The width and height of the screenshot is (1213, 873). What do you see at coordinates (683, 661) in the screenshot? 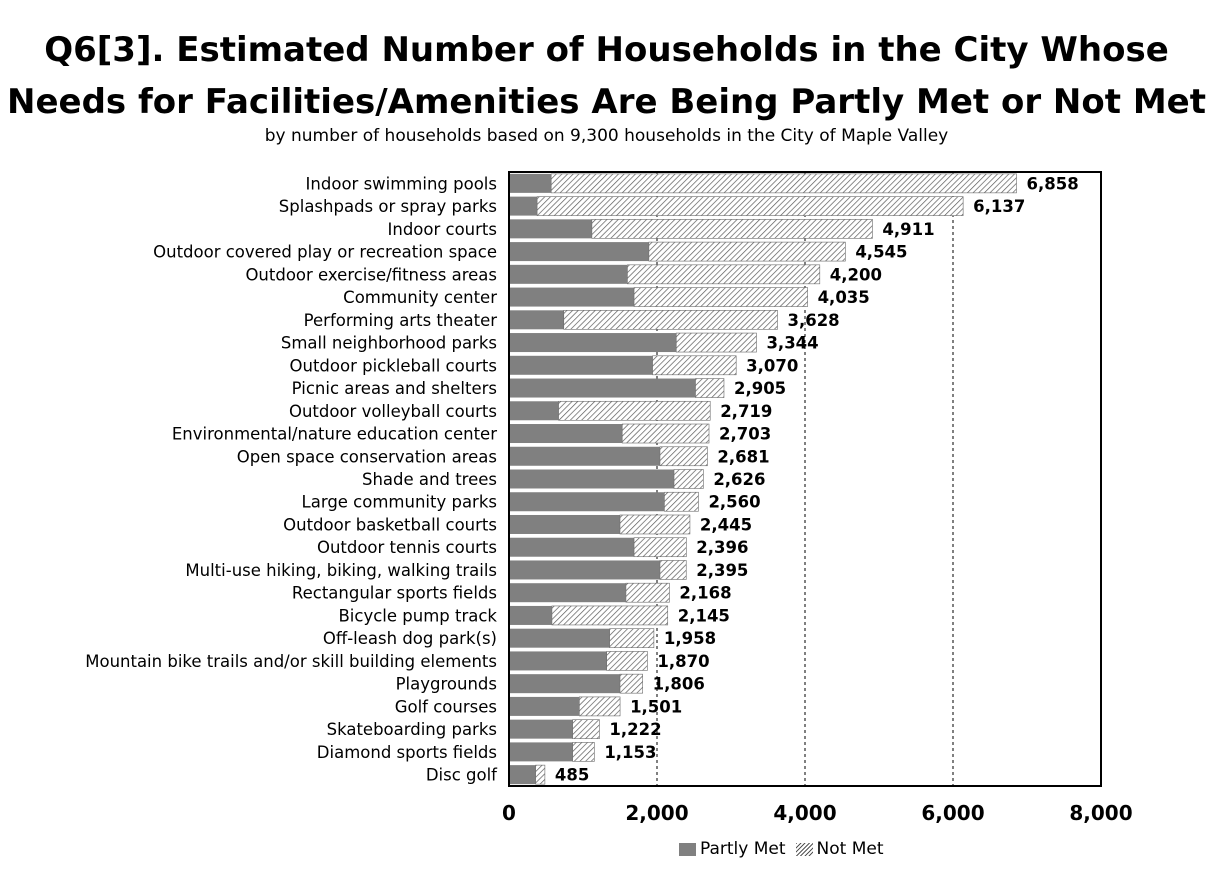
I see `data-label: 1,870` at bounding box center [683, 661].